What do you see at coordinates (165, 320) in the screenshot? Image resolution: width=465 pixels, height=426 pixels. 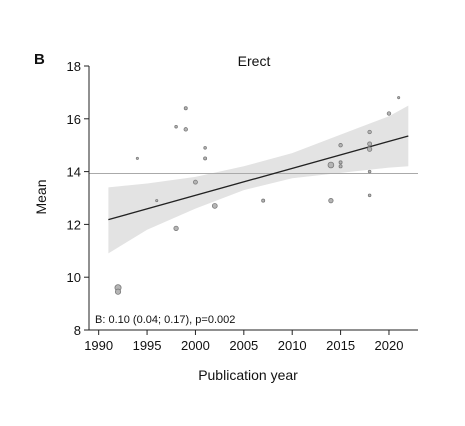 I see `regression-annotation: B: 0.10 (0.04; 0.17), p=0.002` at bounding box center [165, 320].